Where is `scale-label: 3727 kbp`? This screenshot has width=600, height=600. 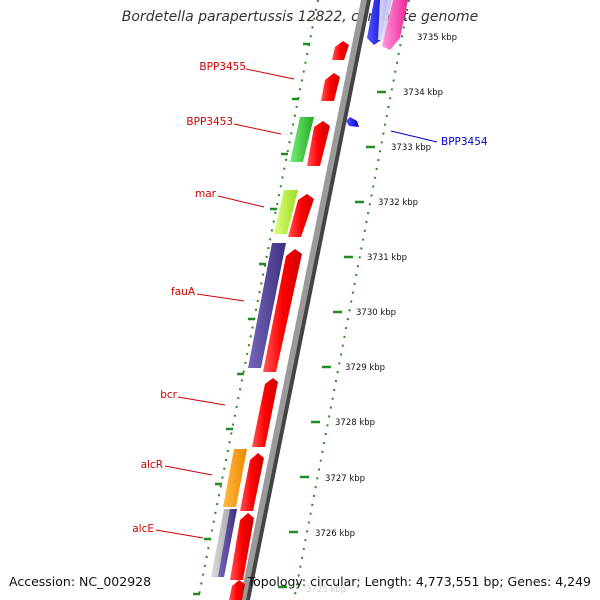
scale-label: 3727 kbp is located at coordinates (345, 479).